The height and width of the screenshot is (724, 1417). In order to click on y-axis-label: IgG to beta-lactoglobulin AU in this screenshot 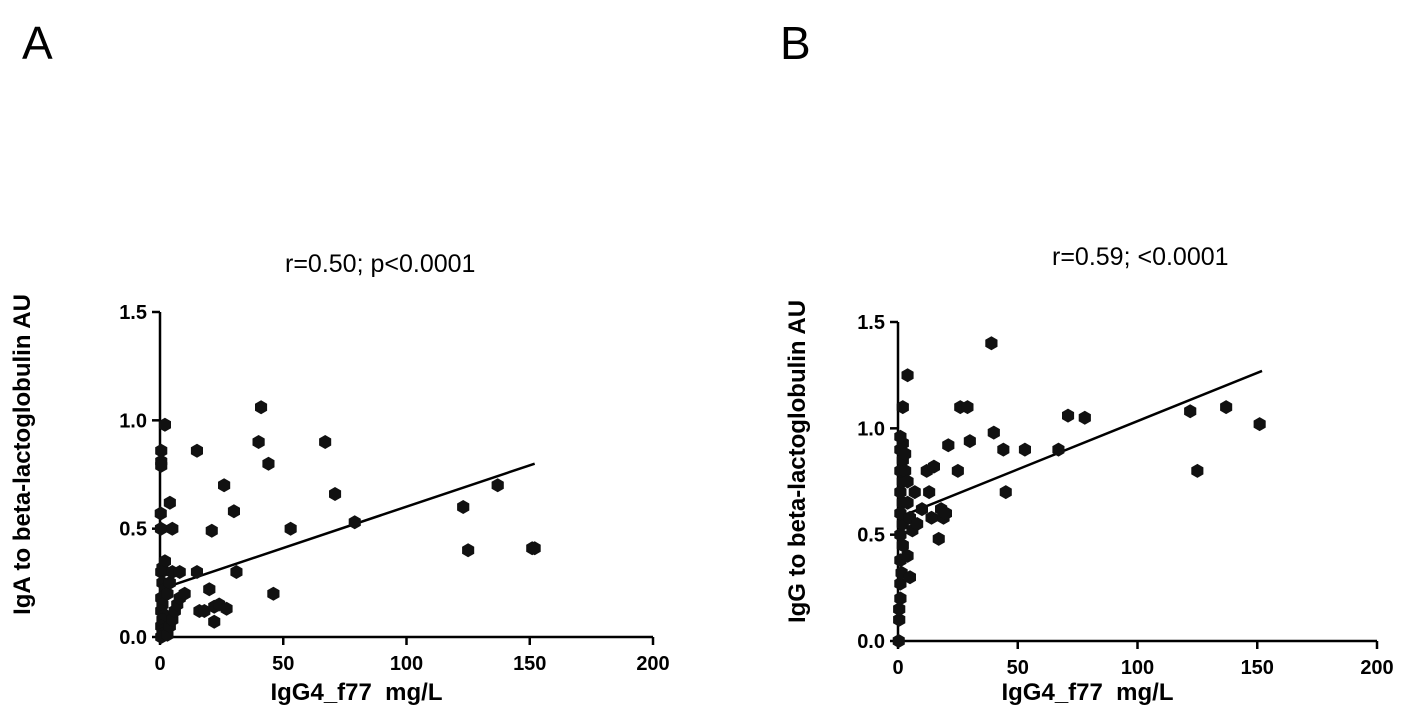, I will do `click(797, 461)`.